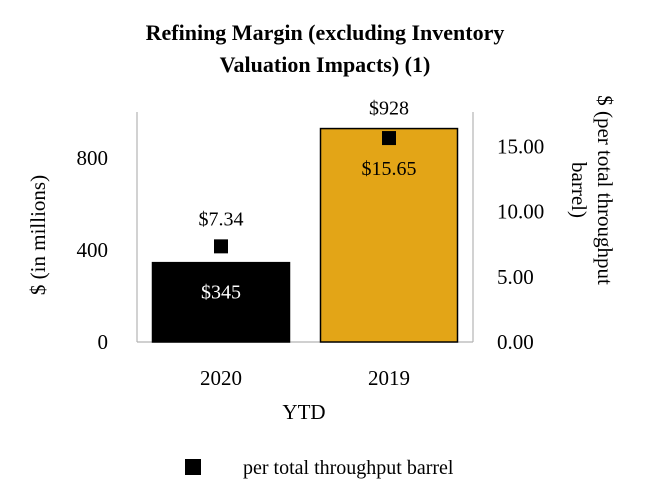 The height and width of the screenshot is (500, 650). Describe the element at coordinates (93, 158) in the screenshot. I see `y-tick-label-800: 800` at that location.